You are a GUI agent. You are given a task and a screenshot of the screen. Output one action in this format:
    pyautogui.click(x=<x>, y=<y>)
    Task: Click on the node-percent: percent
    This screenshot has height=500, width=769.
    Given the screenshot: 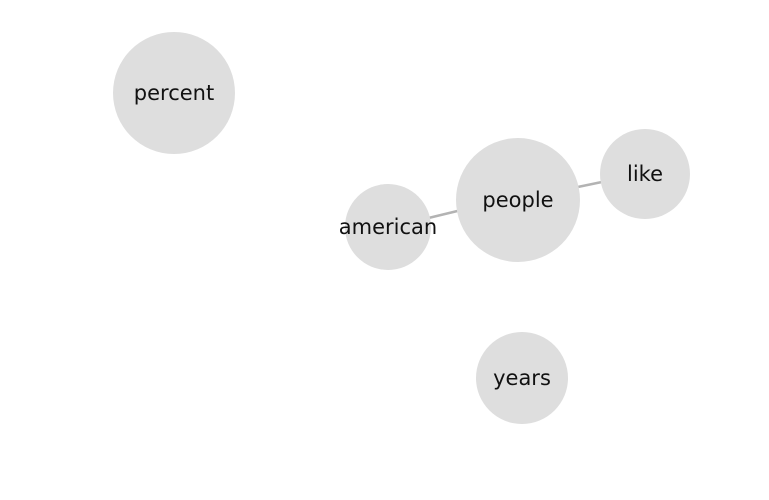 What is the action you would take?
    pyautogui.click(x=174, y=93)
    